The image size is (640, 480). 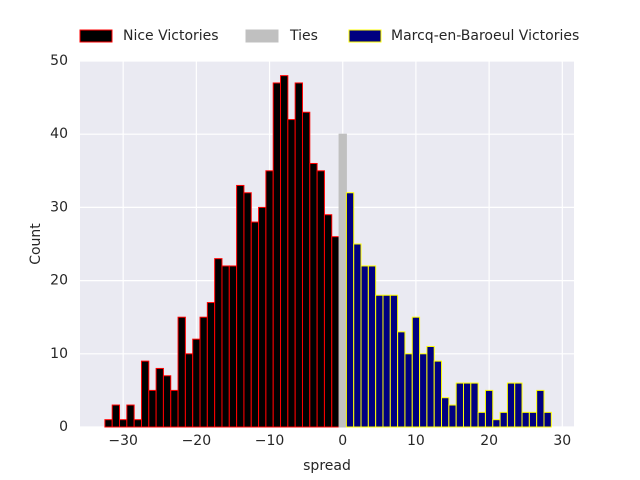 What do you see at coordinates (270, 441) in the screenshot?
I see `x-tick-label: −10` at bounding box center [270, 441].